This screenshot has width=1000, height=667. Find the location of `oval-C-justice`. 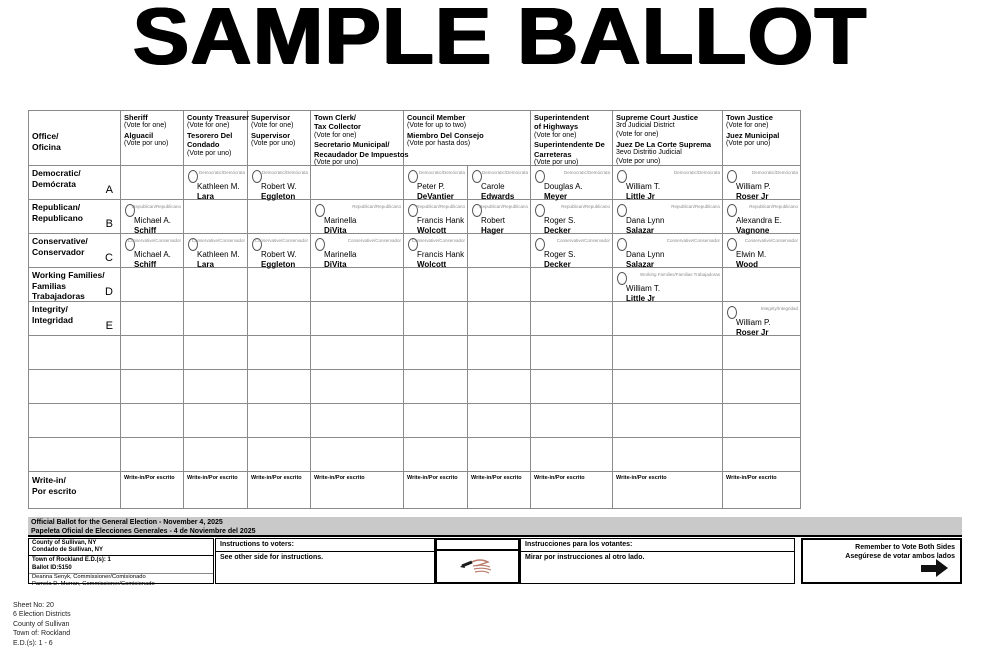

oval-C-justice is located at coordinates (732, 244).